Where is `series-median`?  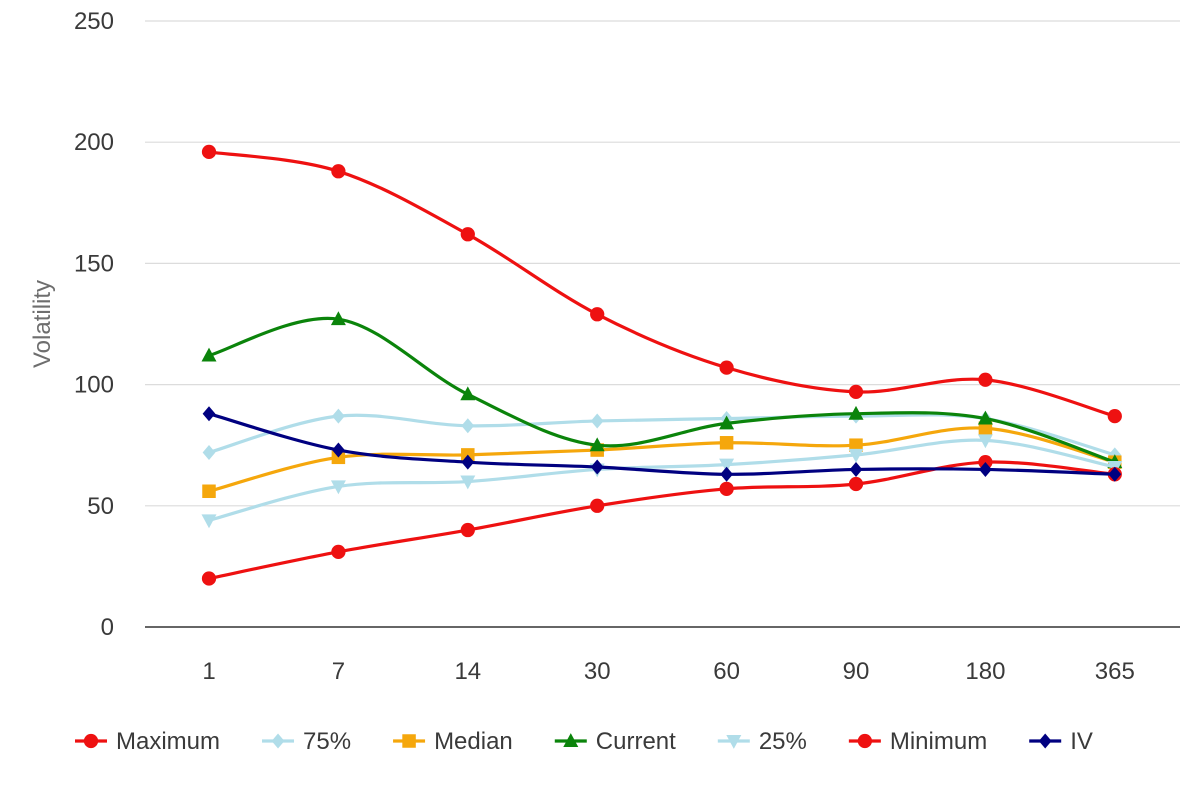
series-median is located at coordinates (662, 460).